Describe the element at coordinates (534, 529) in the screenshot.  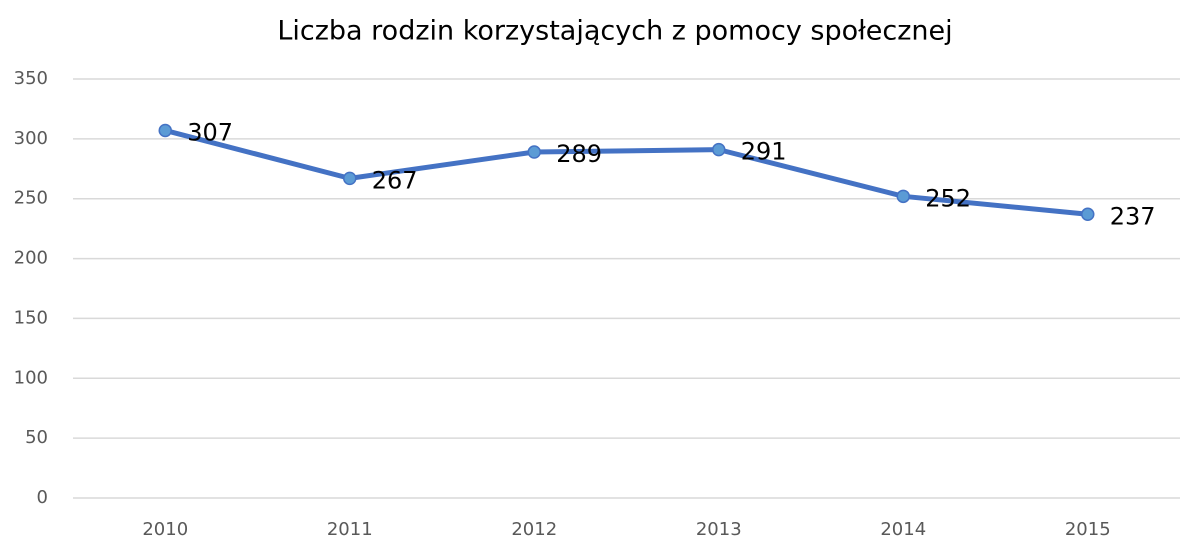
I see `x-tick-label: 2012` at that location.